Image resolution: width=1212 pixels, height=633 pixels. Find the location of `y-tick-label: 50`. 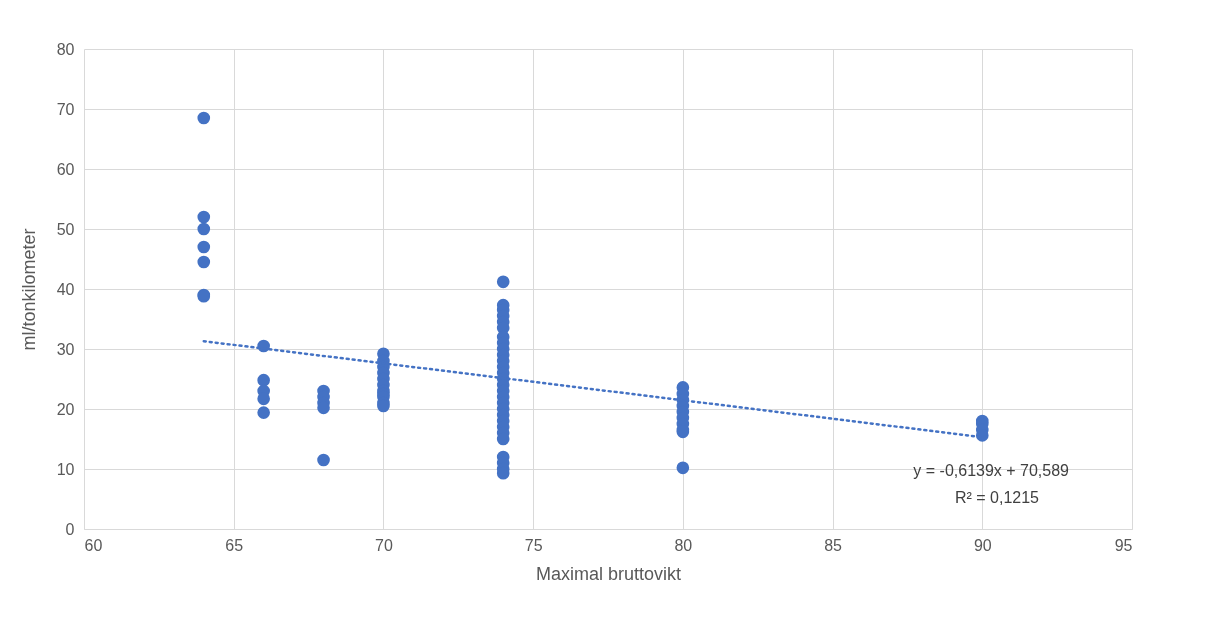

y-tick-label: 50 is located at coordinates (65, 229).